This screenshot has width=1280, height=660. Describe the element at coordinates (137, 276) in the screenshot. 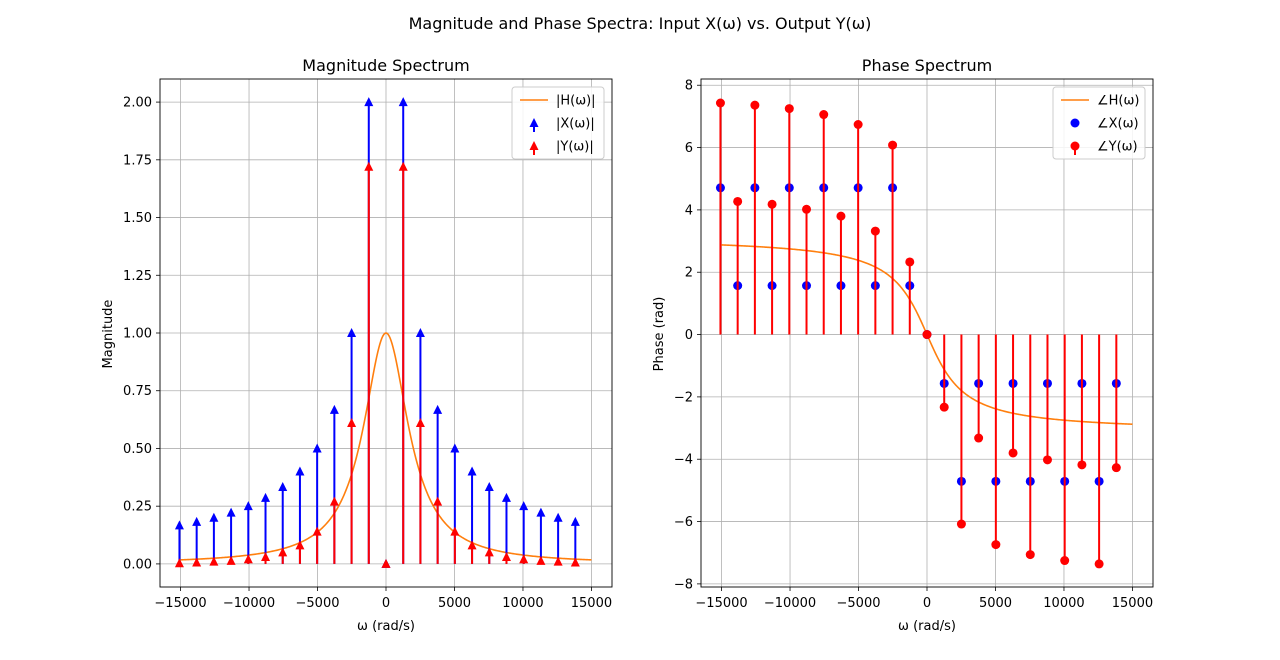

I see `magnitude-ytick-label: 1.25` at that location.